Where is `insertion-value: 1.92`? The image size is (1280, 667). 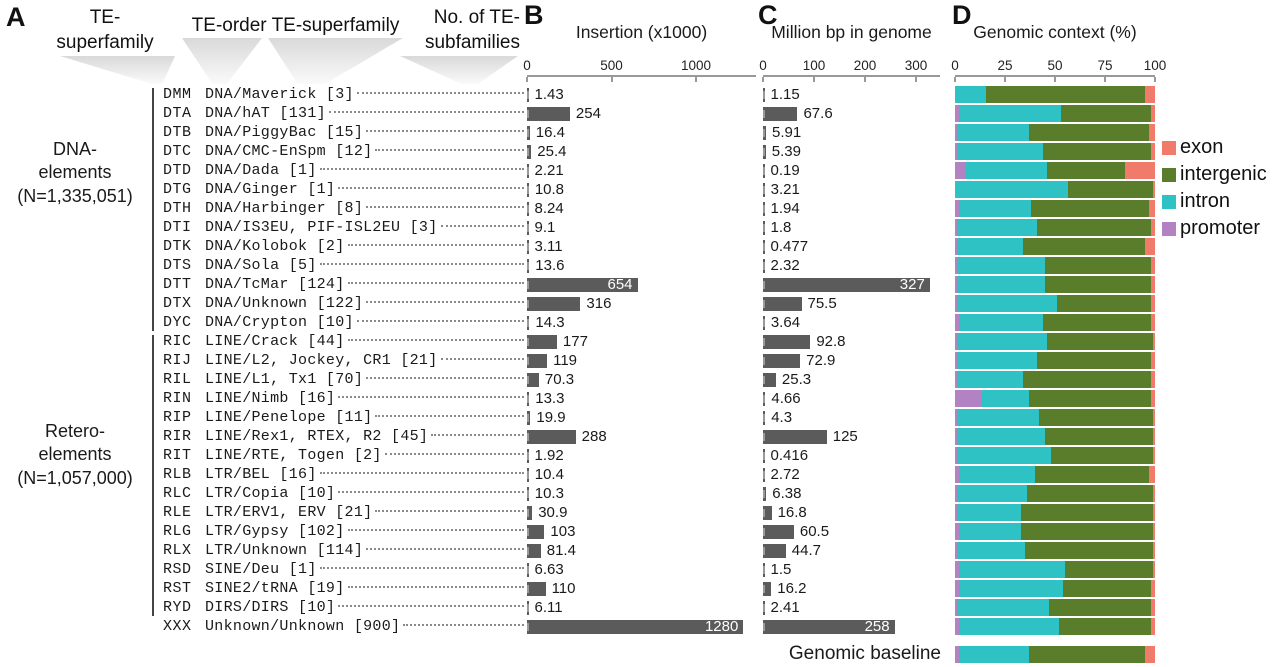 insertion-value: 1.92 is located at coordinates (549, 455).